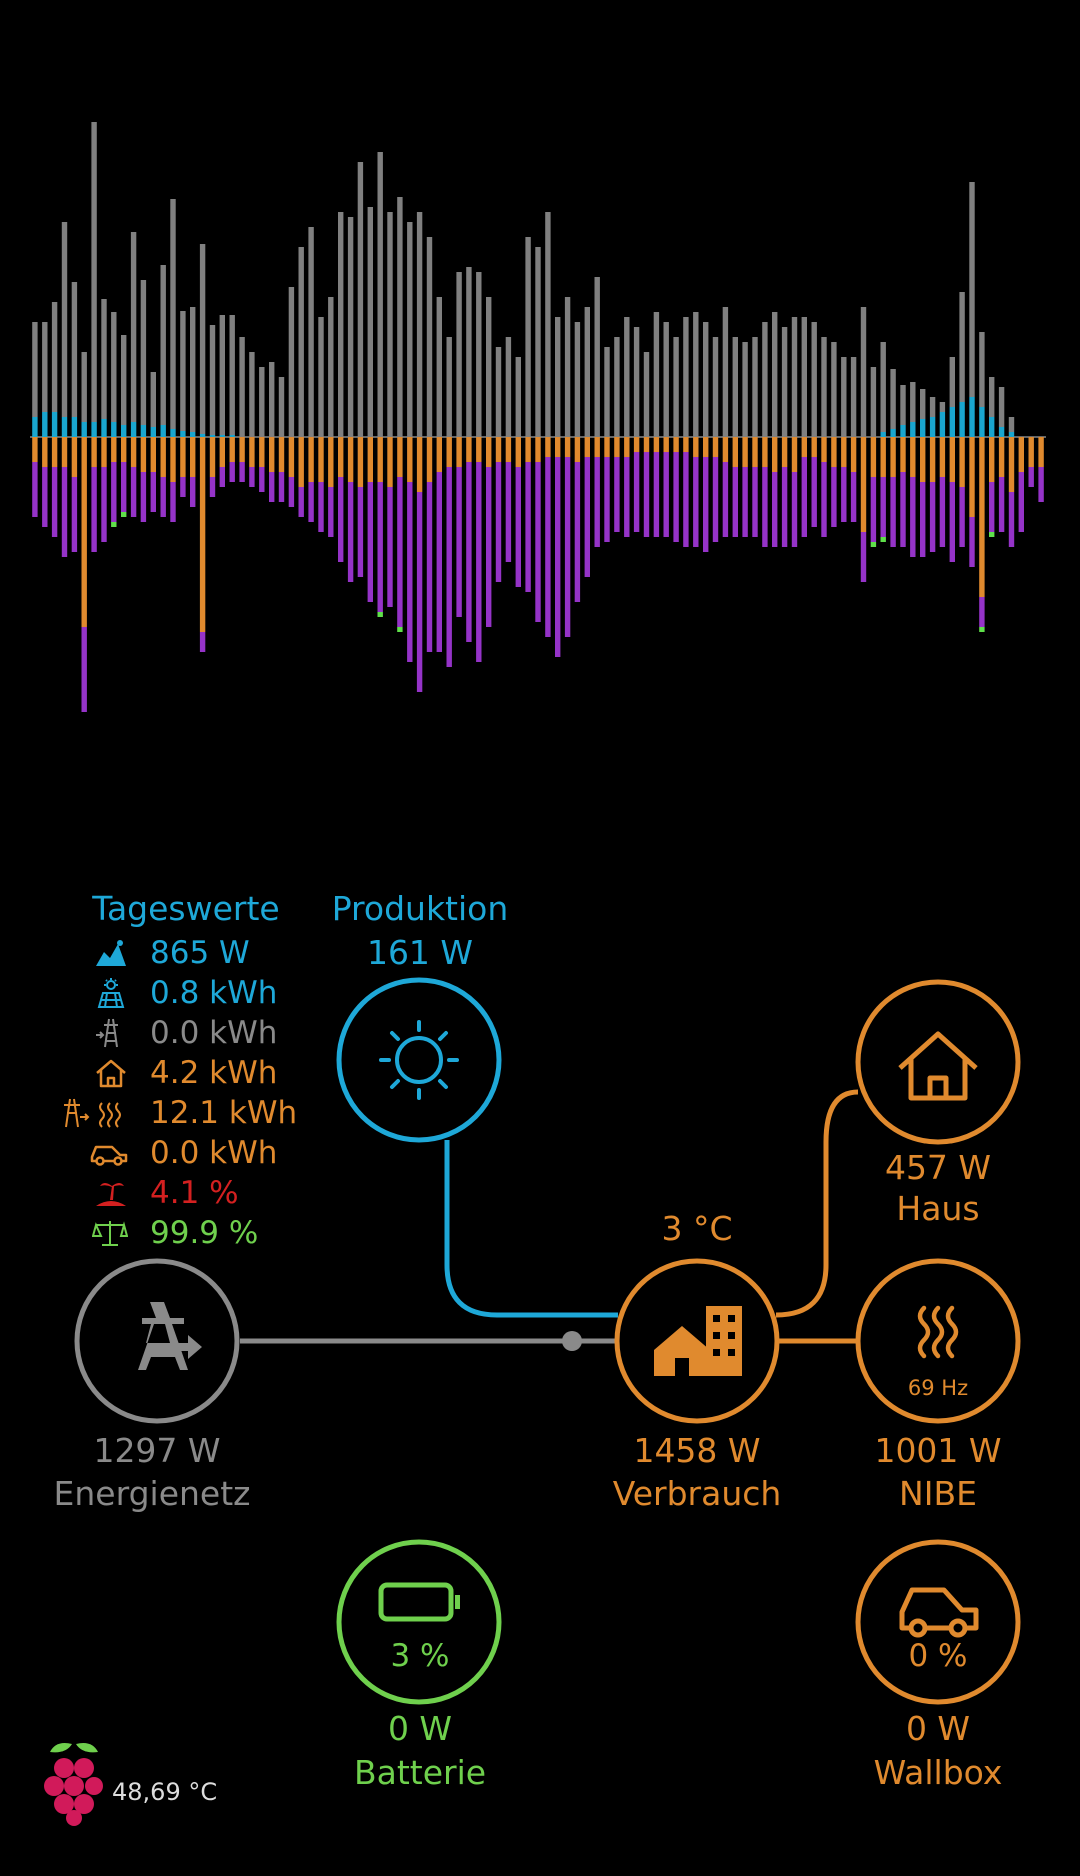 The width and height of the screenshot is (1080, 1876). What do you see at coordinates (420, 952) in the screenshot?
I see `production-value: 161 W` at bounding box center [420, 952].